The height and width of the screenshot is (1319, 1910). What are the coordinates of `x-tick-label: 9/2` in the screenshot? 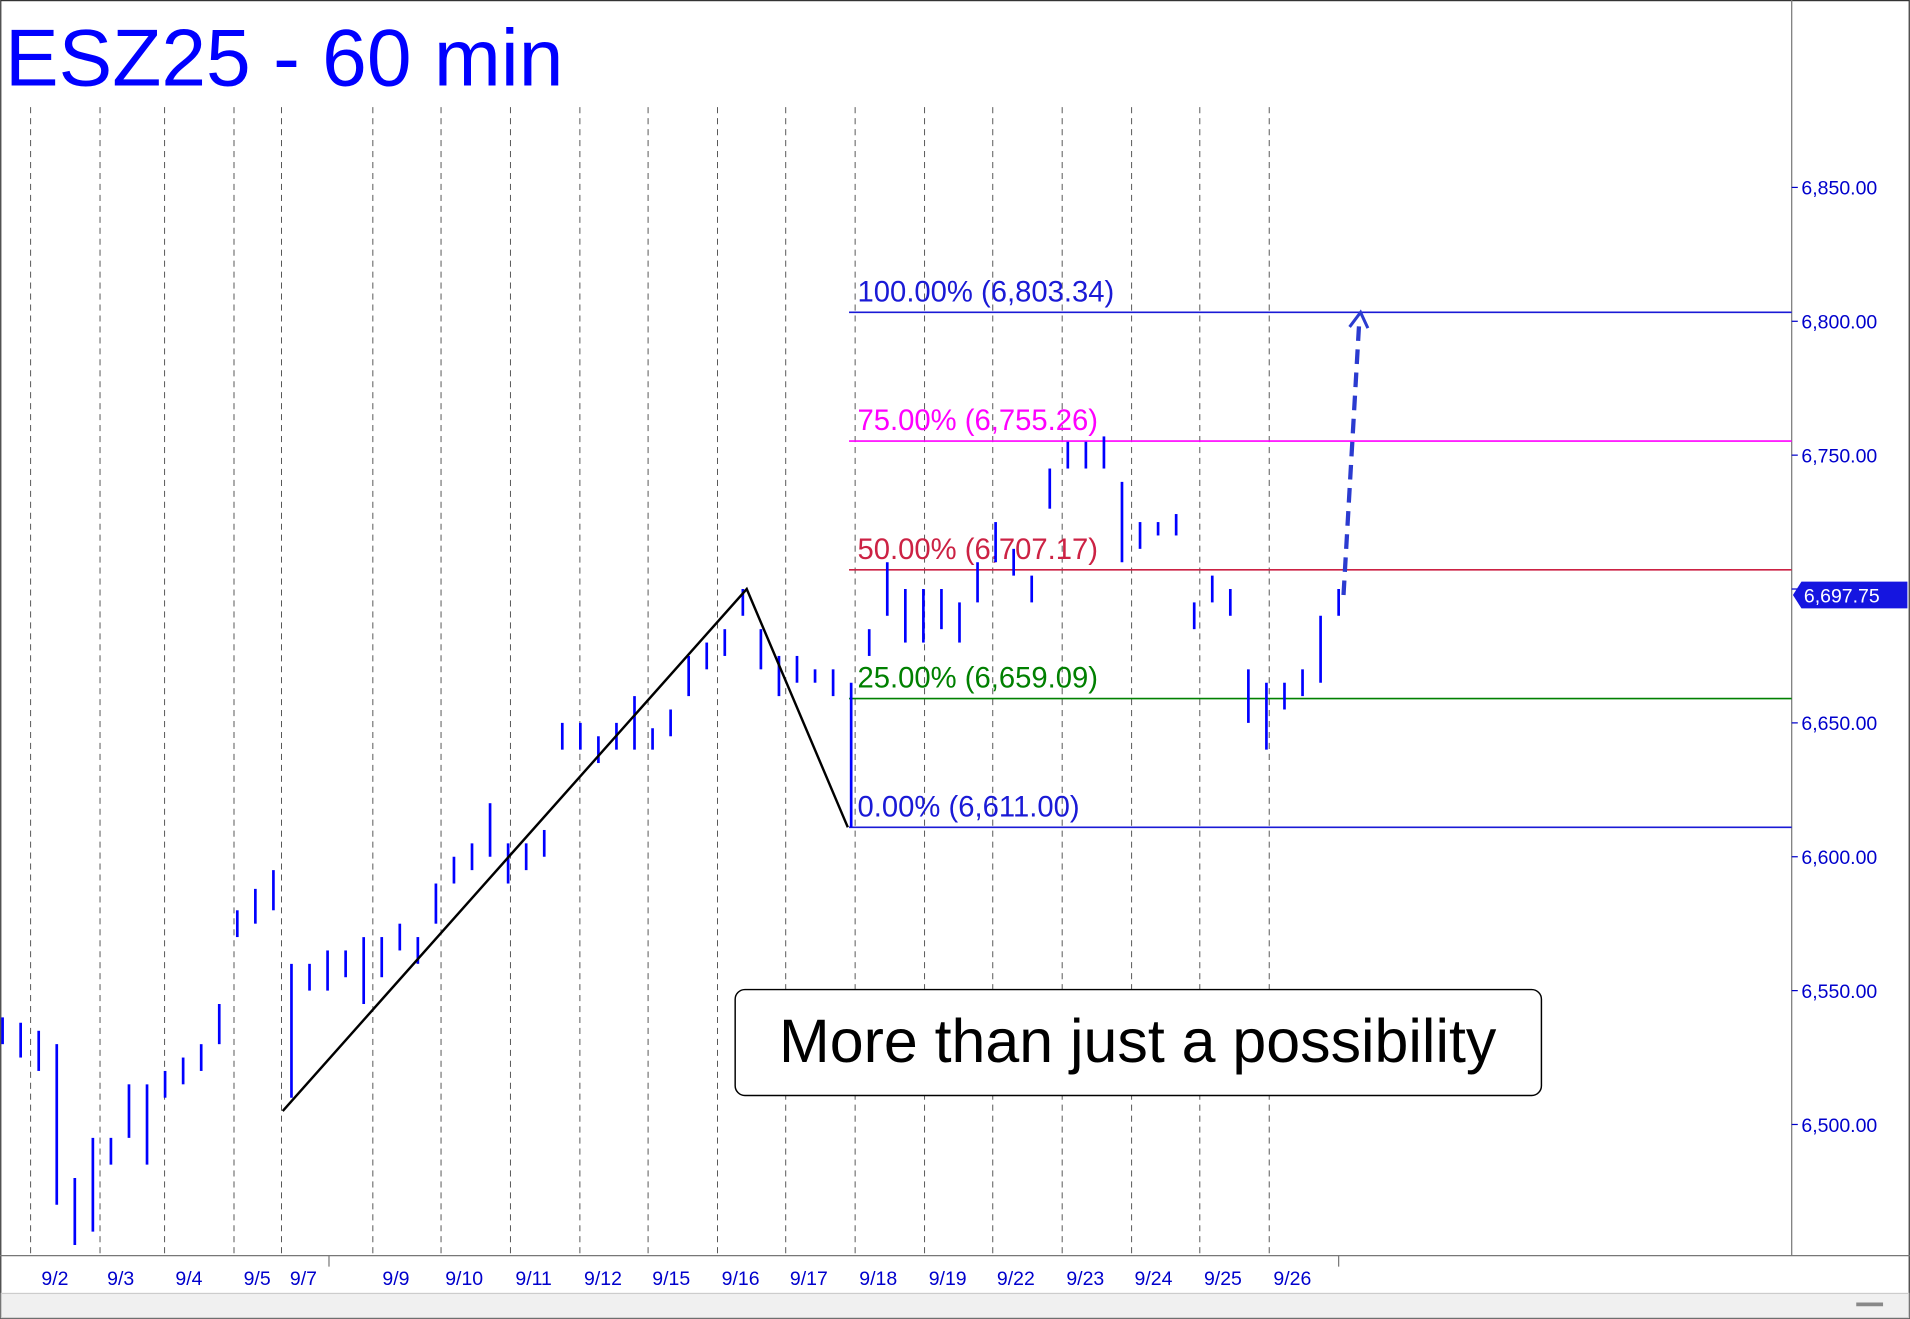 It's located at (54, 1279).